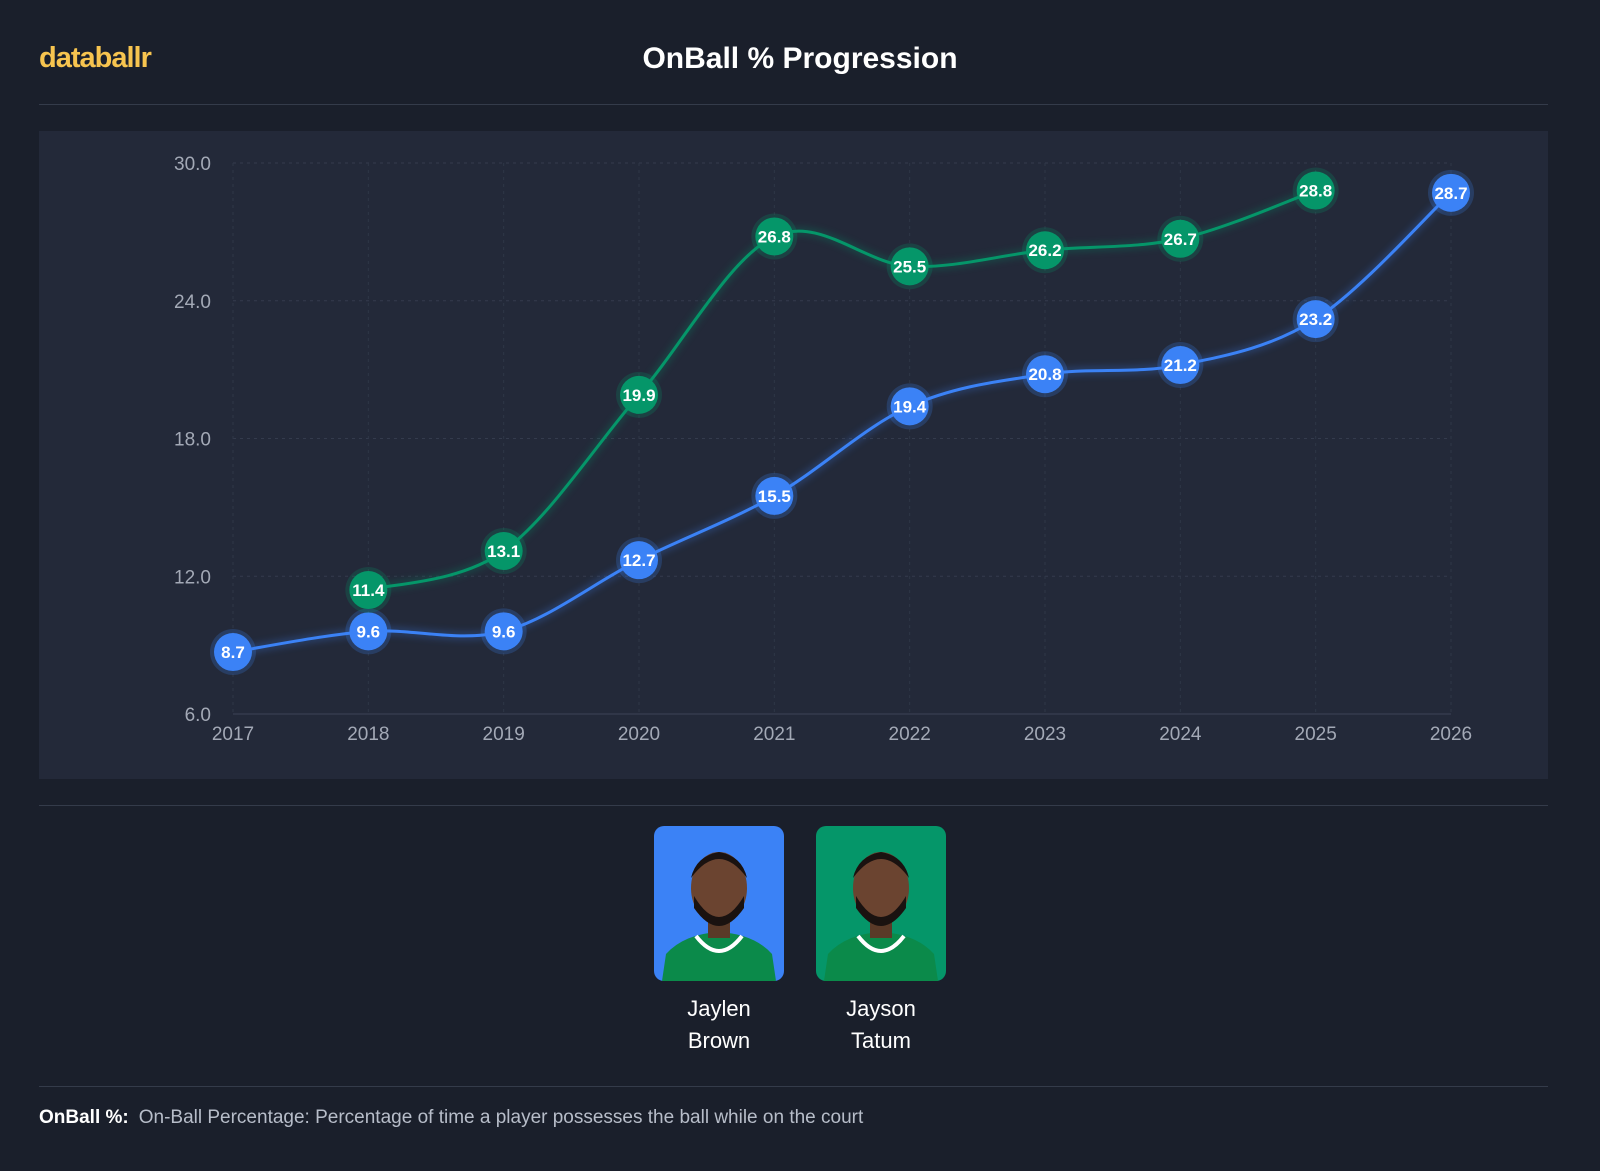  I want to click on x-tick-label: 2026, so click(1451, 734).